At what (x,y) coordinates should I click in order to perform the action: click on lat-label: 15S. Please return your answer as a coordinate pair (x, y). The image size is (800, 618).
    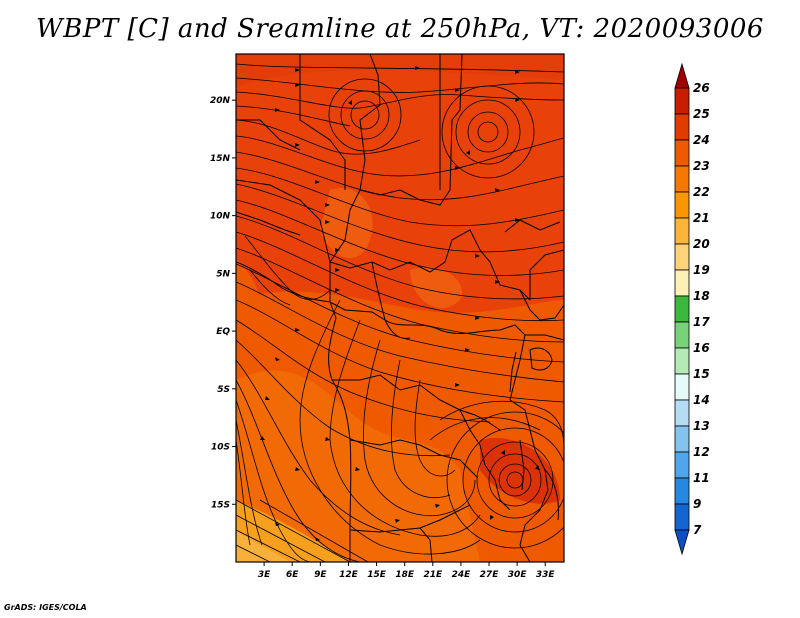
    Looking at the image, I should click on (220, 505).